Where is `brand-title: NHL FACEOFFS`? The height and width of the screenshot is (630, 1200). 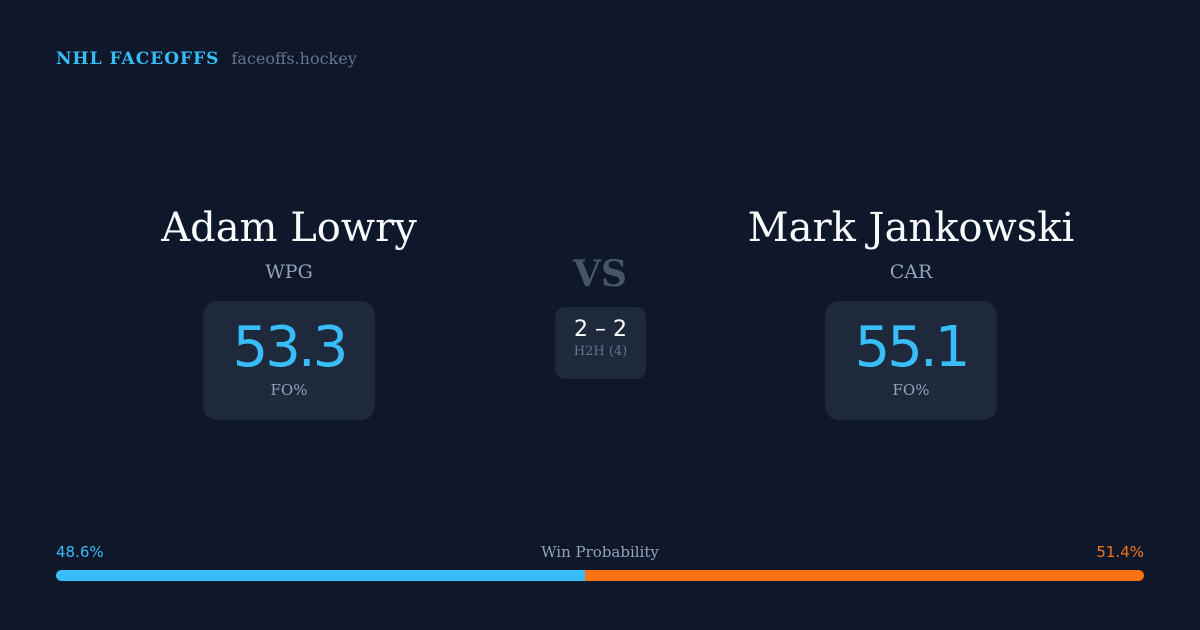
brand-title: NHL FACEOFFS is located at coordinates (138, 59).